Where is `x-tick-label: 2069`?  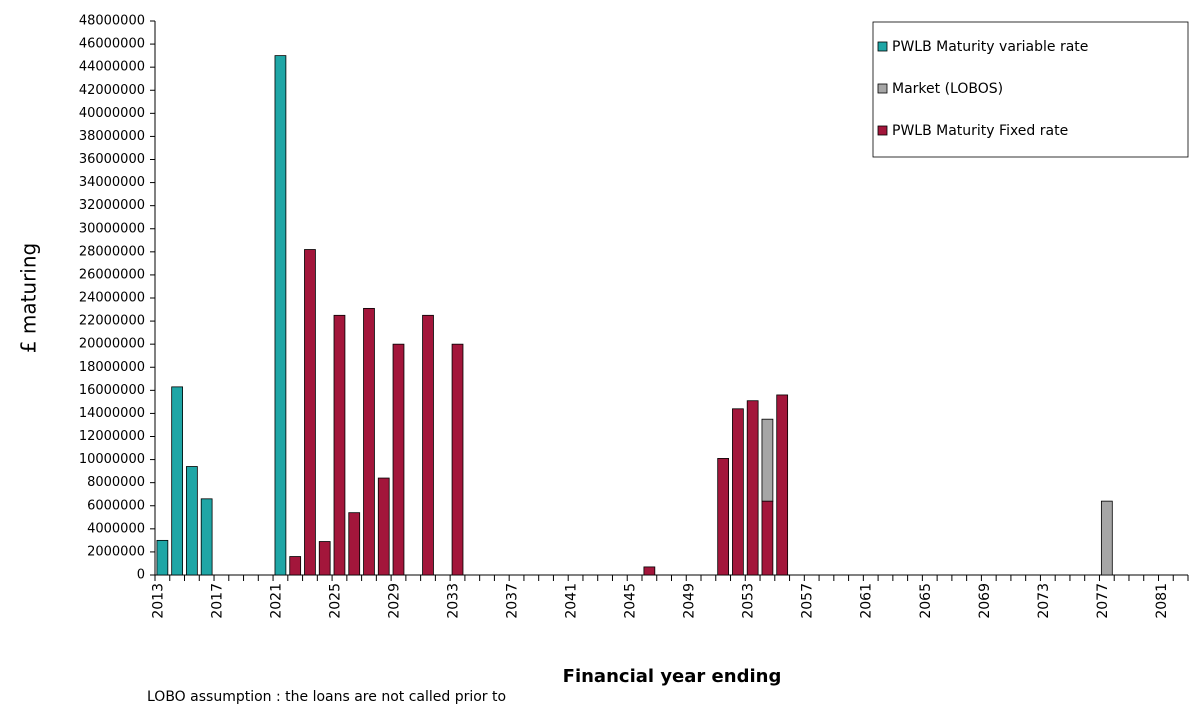 x-tick-label: 2069 is located at coordinates (985, 601).